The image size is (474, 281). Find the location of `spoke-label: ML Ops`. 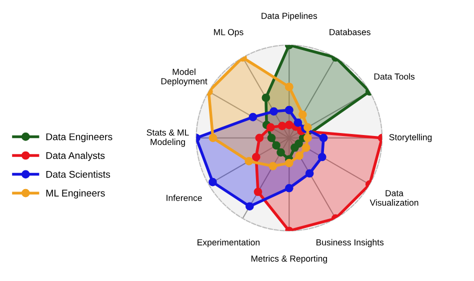

spoke-label: ML Ops is located at coordinates (229, 33).